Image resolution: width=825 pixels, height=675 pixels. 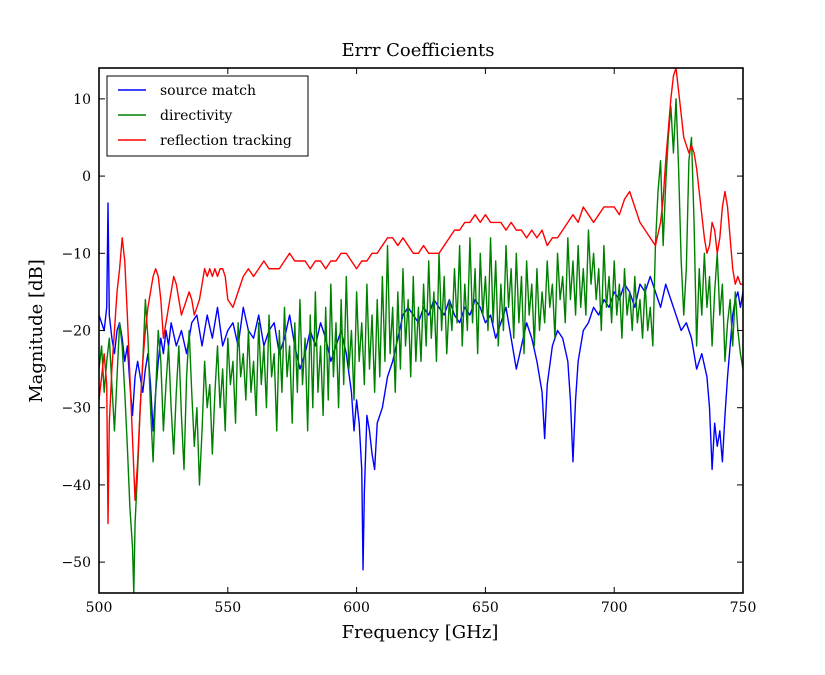 What do you see at coordinates (76, 563) in the screenshot?
I see `y-tick-label: −50` at bounding box center [76, 563].